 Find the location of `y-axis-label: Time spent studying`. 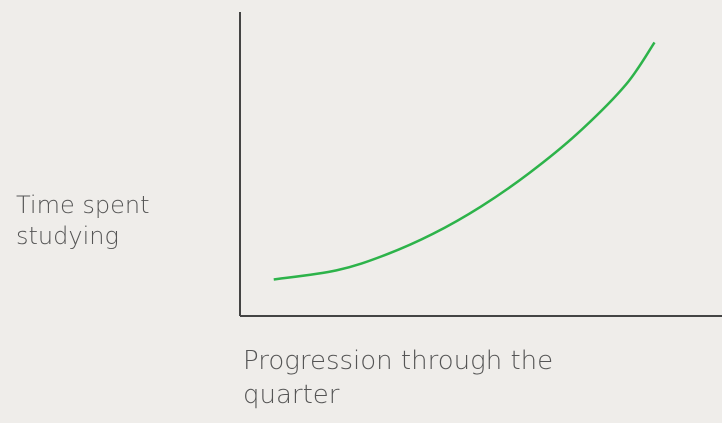

y-axis-label: Time spent studying is located at coordinates (83, 221).